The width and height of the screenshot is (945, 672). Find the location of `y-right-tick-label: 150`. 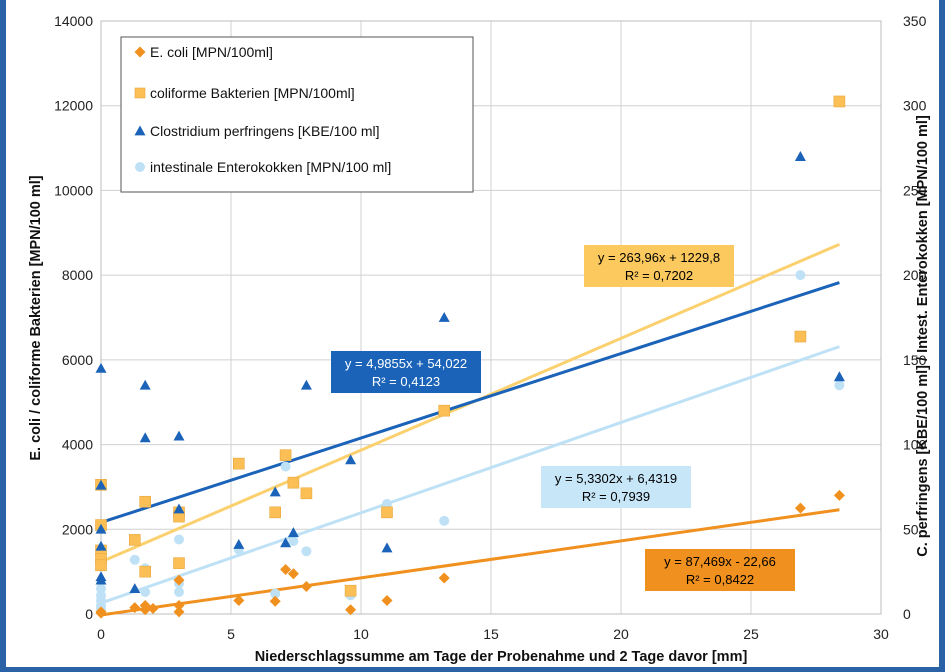

y-right-tick-label: 150 is located at coordinates (915, 360).